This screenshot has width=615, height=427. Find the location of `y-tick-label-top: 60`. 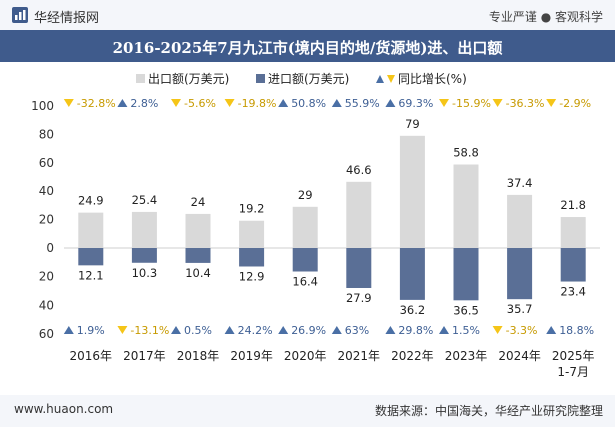

y-tick-label-top: 60 is located at coordinates (46, 163).